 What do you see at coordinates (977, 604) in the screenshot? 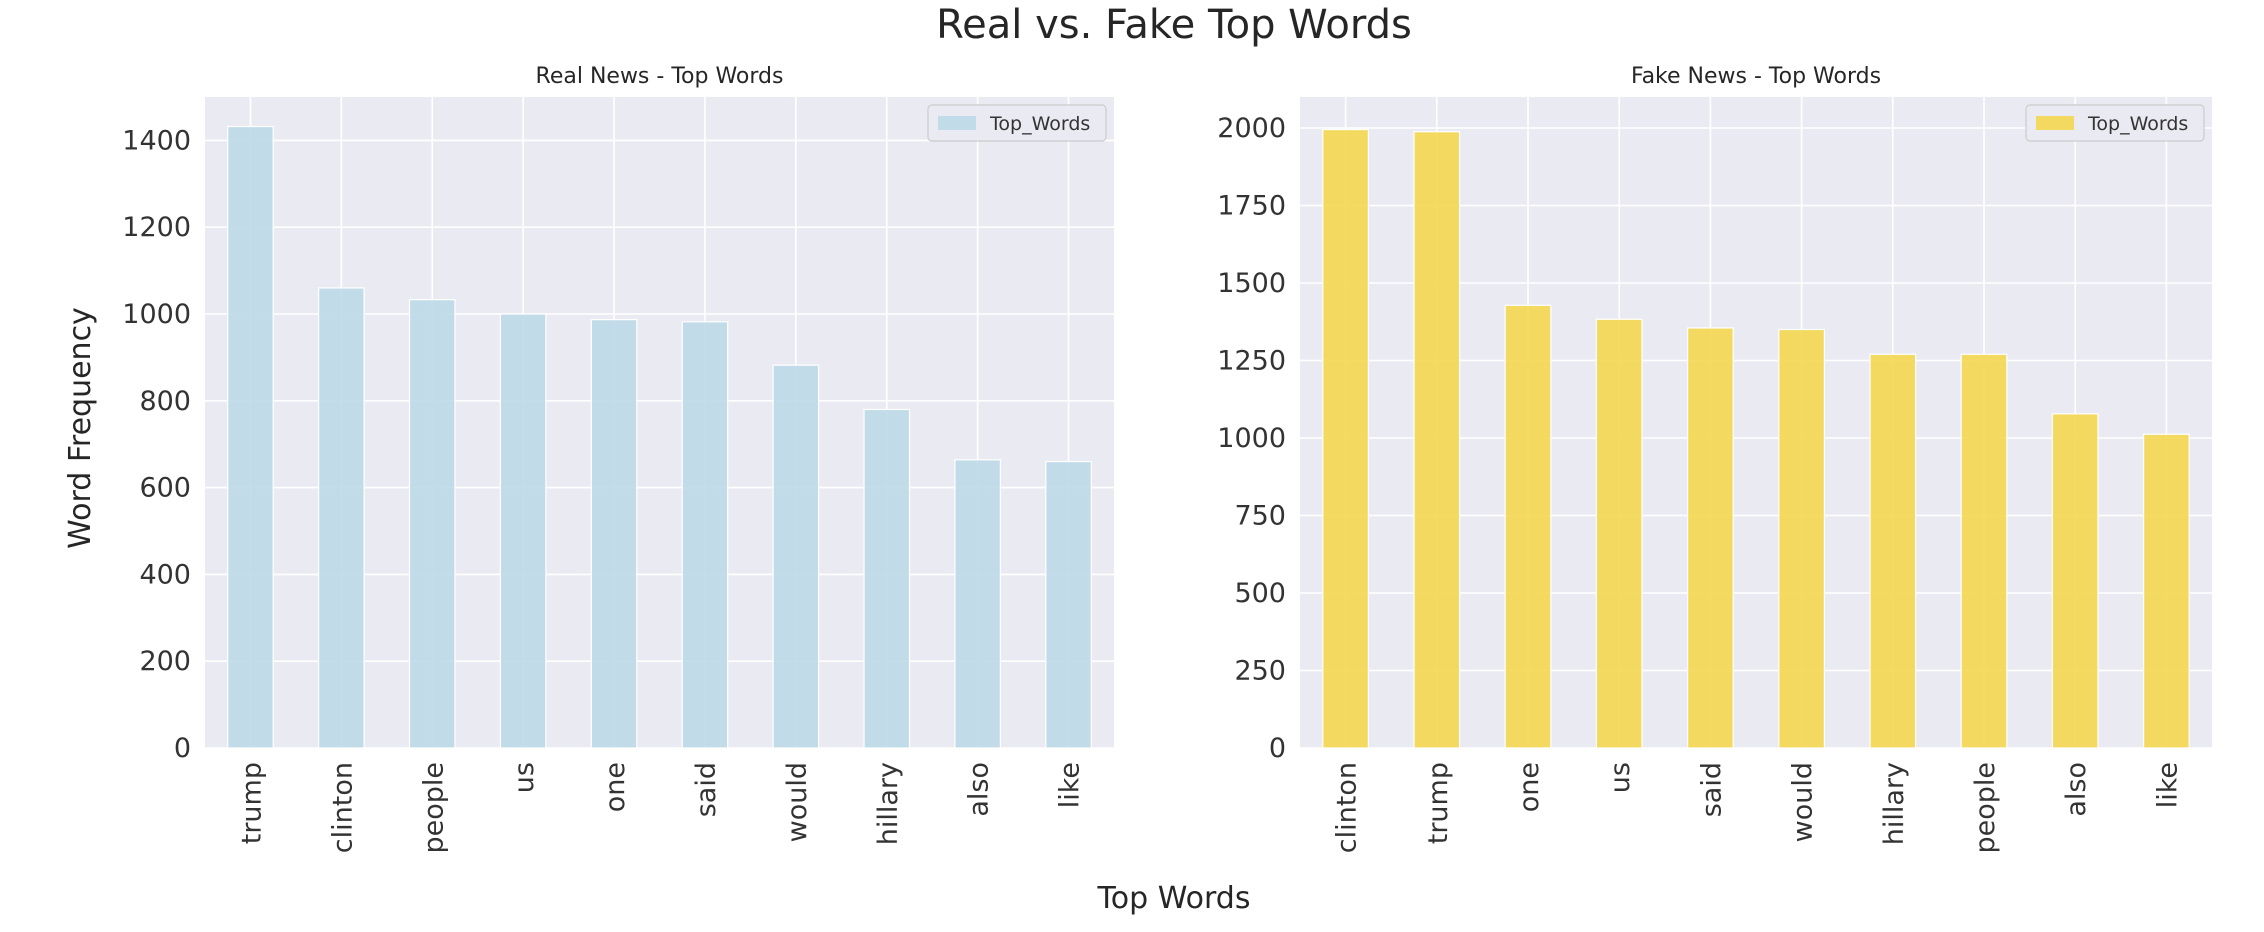
I see `real-bar-also` at bounding box center [977, 604].